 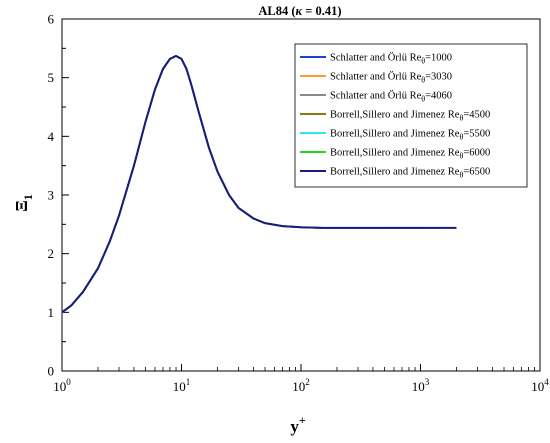 I want to click on y-tick-label: 5, so click(x=51, y=77).